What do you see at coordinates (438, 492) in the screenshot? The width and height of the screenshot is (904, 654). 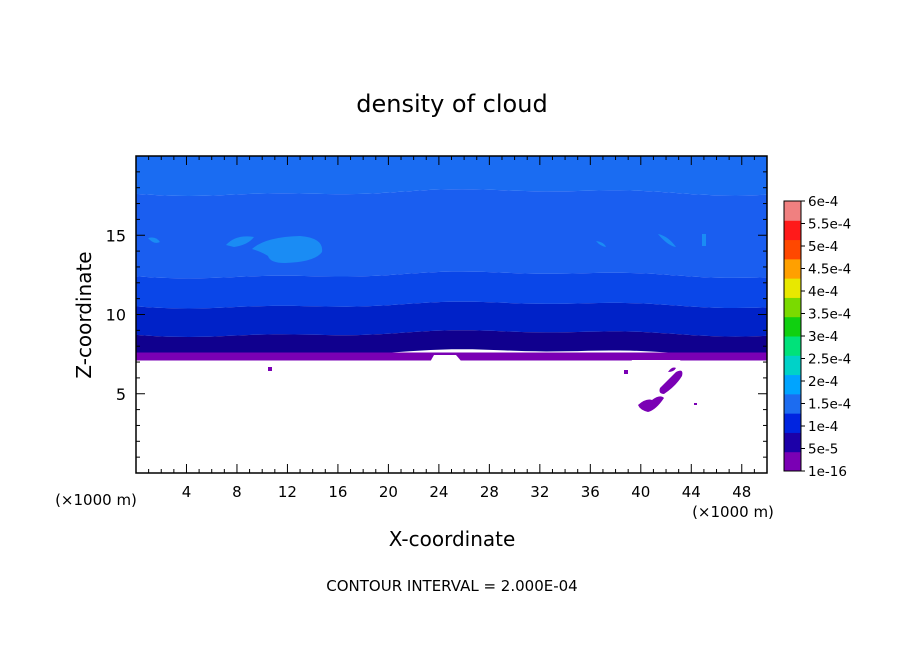 I see `x-tick-label: 24` at bounding box center [438, 492].